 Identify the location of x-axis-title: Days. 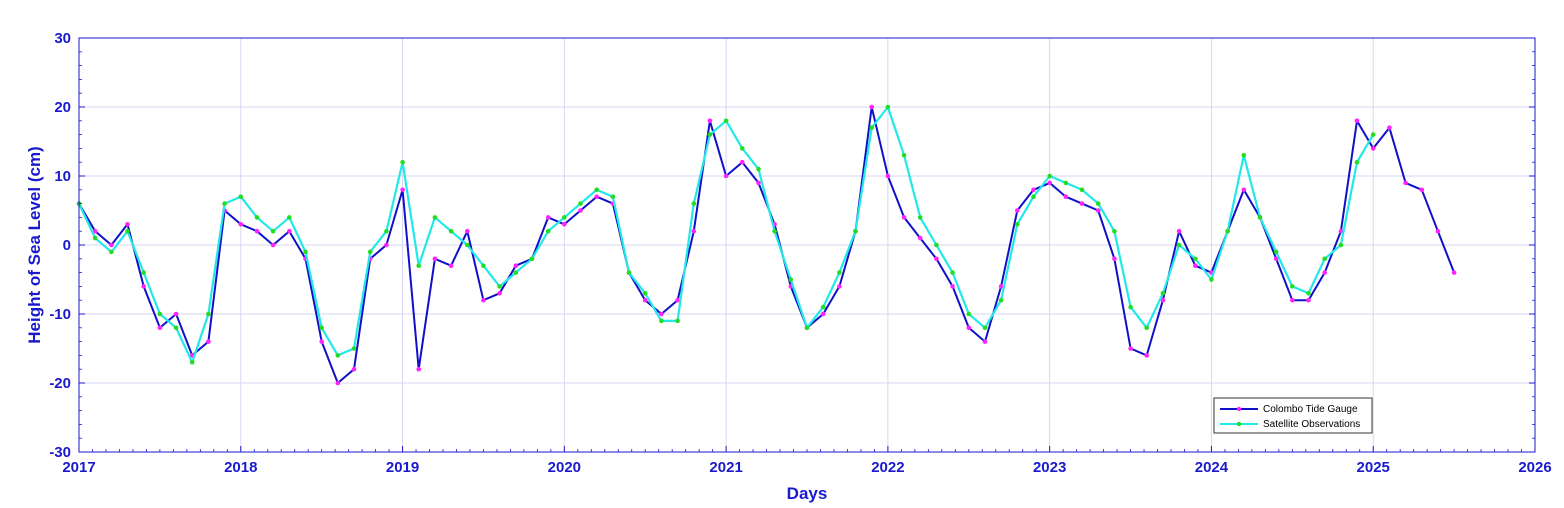
(807, 493).